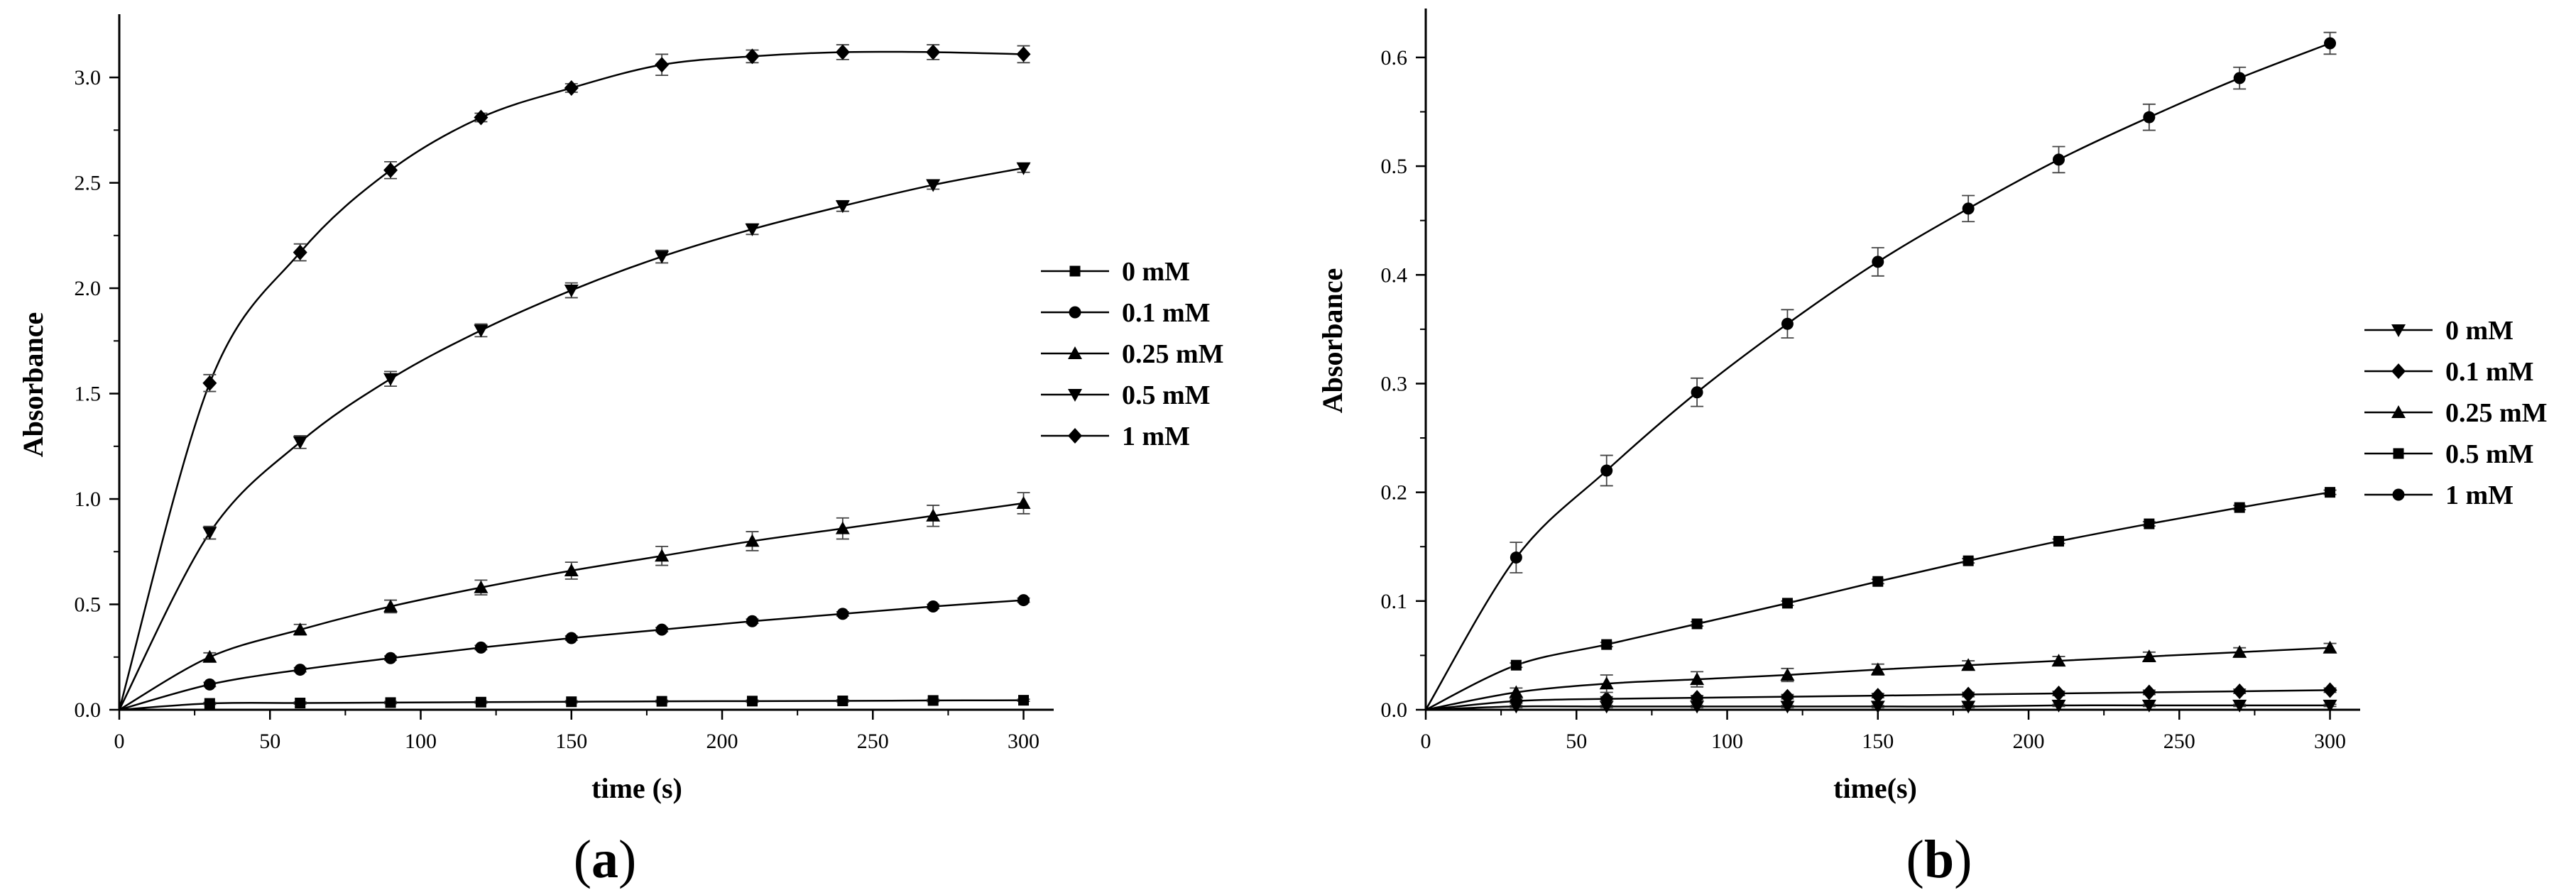 The height and width of the screenshot is (895, 2576). What do you see at coordinates (2496, 413) in the screenshot?
I see `legend-label-b: 0.25 mM` at bounding box center [2496, 413].